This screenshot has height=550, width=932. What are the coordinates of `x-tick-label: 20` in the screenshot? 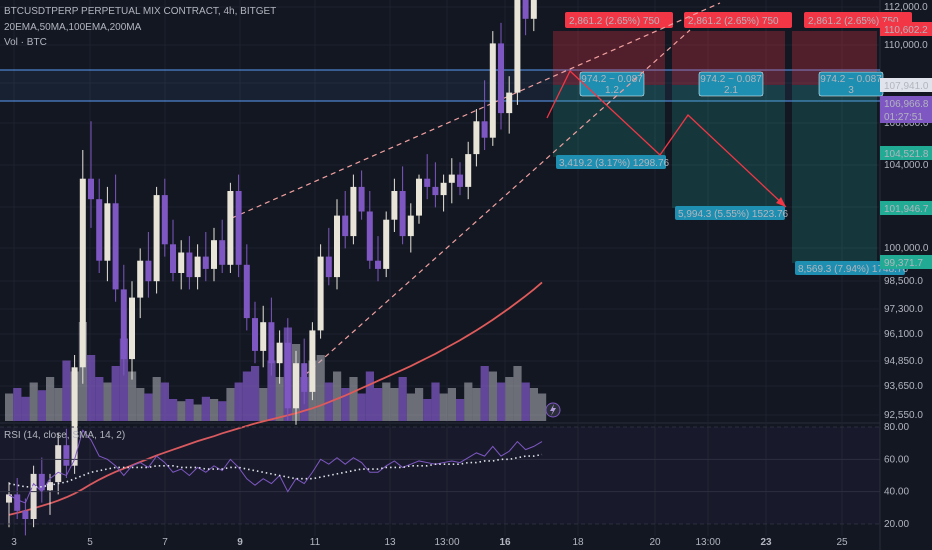 It's located at (655, 542).